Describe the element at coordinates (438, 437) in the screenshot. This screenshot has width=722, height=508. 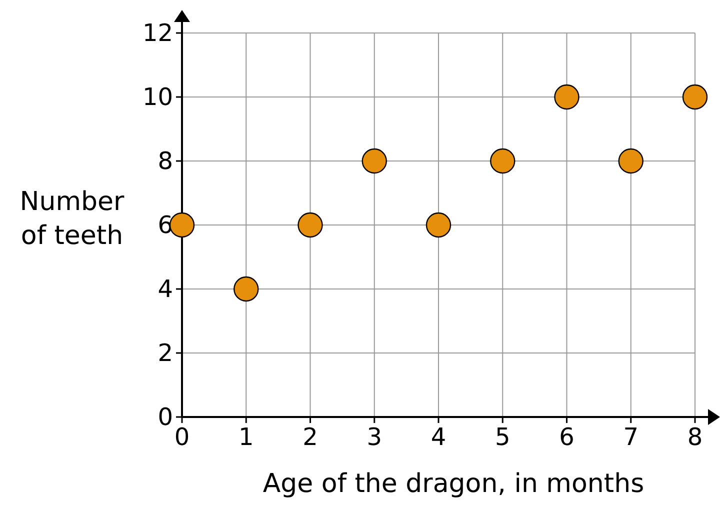
I see `x-tick-label: 4` at that location.